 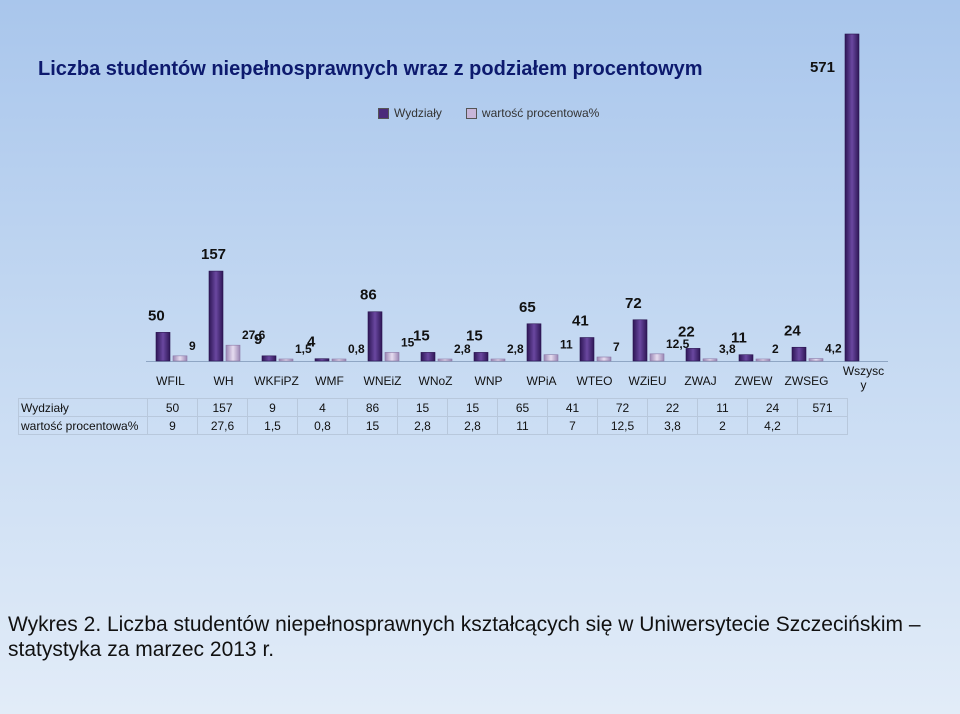 What do you see at coordinates (213, 254) in the screenshot?
I see `data-label-wydzialy-WH: 157` at bounding box center [213, 254].